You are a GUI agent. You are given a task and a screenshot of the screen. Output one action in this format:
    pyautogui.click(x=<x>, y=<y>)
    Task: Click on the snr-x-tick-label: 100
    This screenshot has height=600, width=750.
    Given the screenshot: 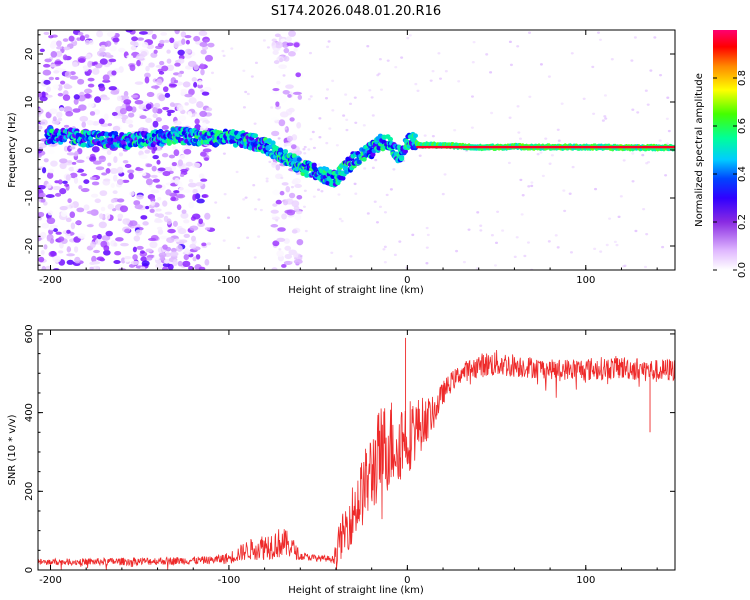 What is the action you would take?
    pyautogui.click(x=585, y=580)
    